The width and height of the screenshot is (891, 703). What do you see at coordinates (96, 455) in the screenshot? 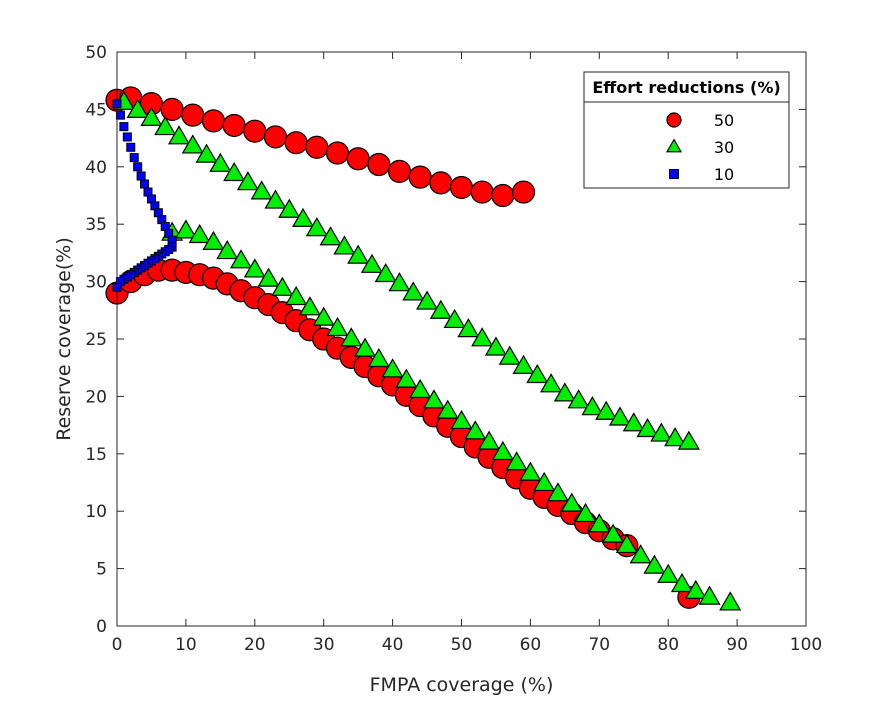
I see `y-tick-label: 15` at bounding box center [96, 455].